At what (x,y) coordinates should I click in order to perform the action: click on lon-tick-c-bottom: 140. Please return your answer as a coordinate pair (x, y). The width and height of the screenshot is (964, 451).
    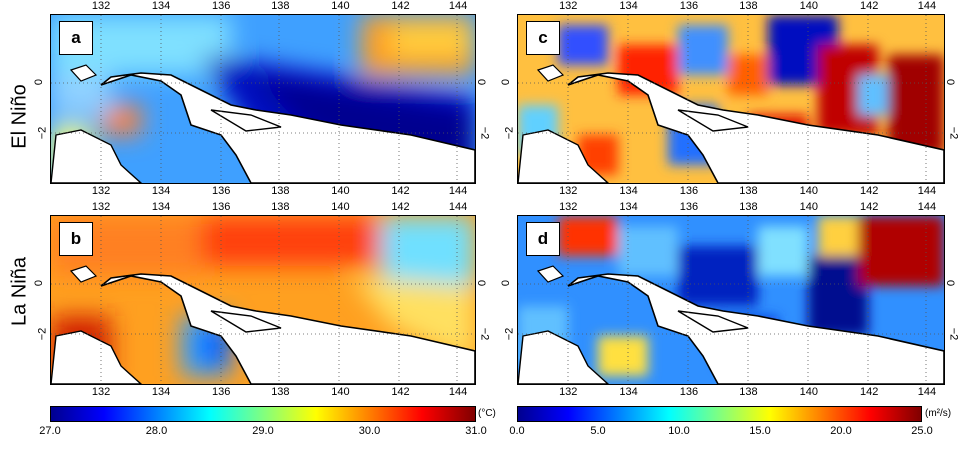
    Looking at the image, I should click on (808, 191).